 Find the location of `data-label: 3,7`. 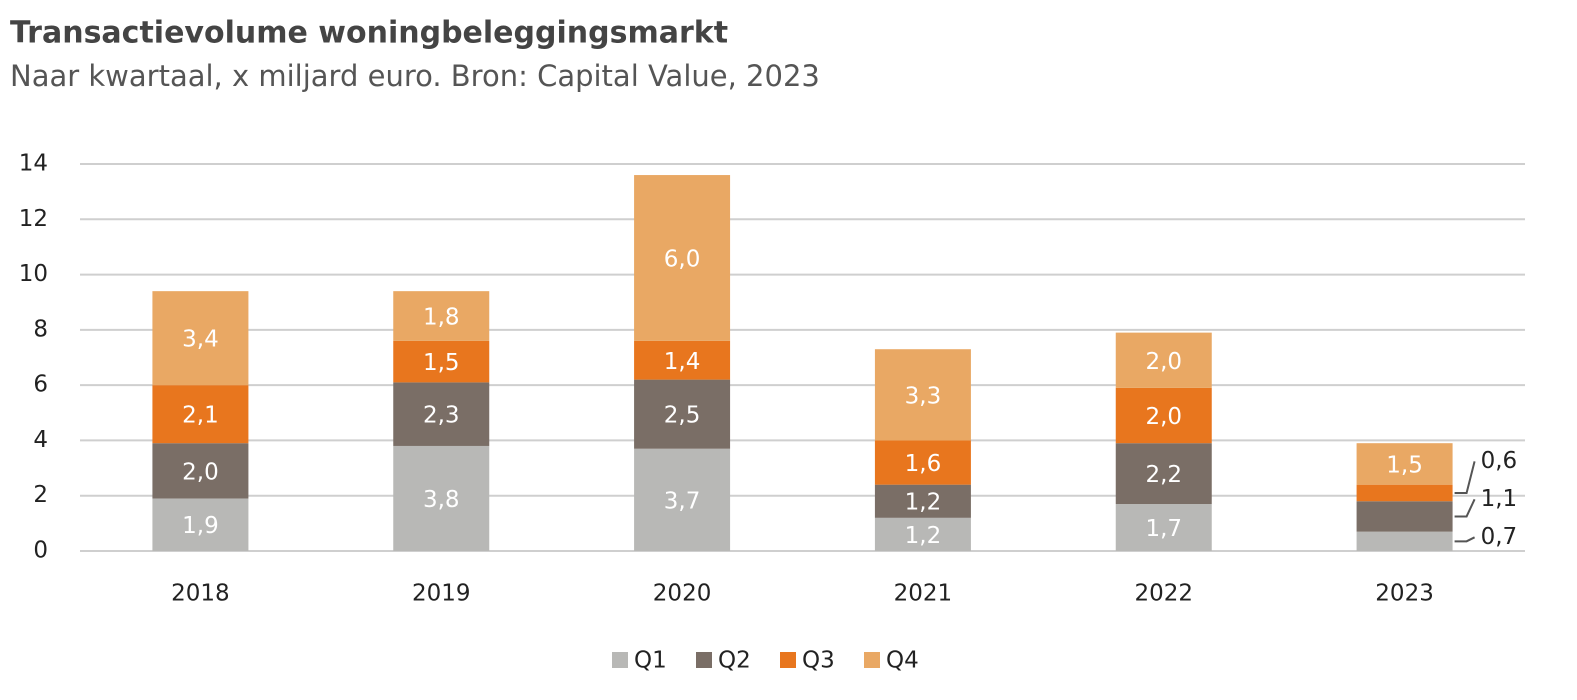

data-label: 3,7 is located at coordinates (682, 501).